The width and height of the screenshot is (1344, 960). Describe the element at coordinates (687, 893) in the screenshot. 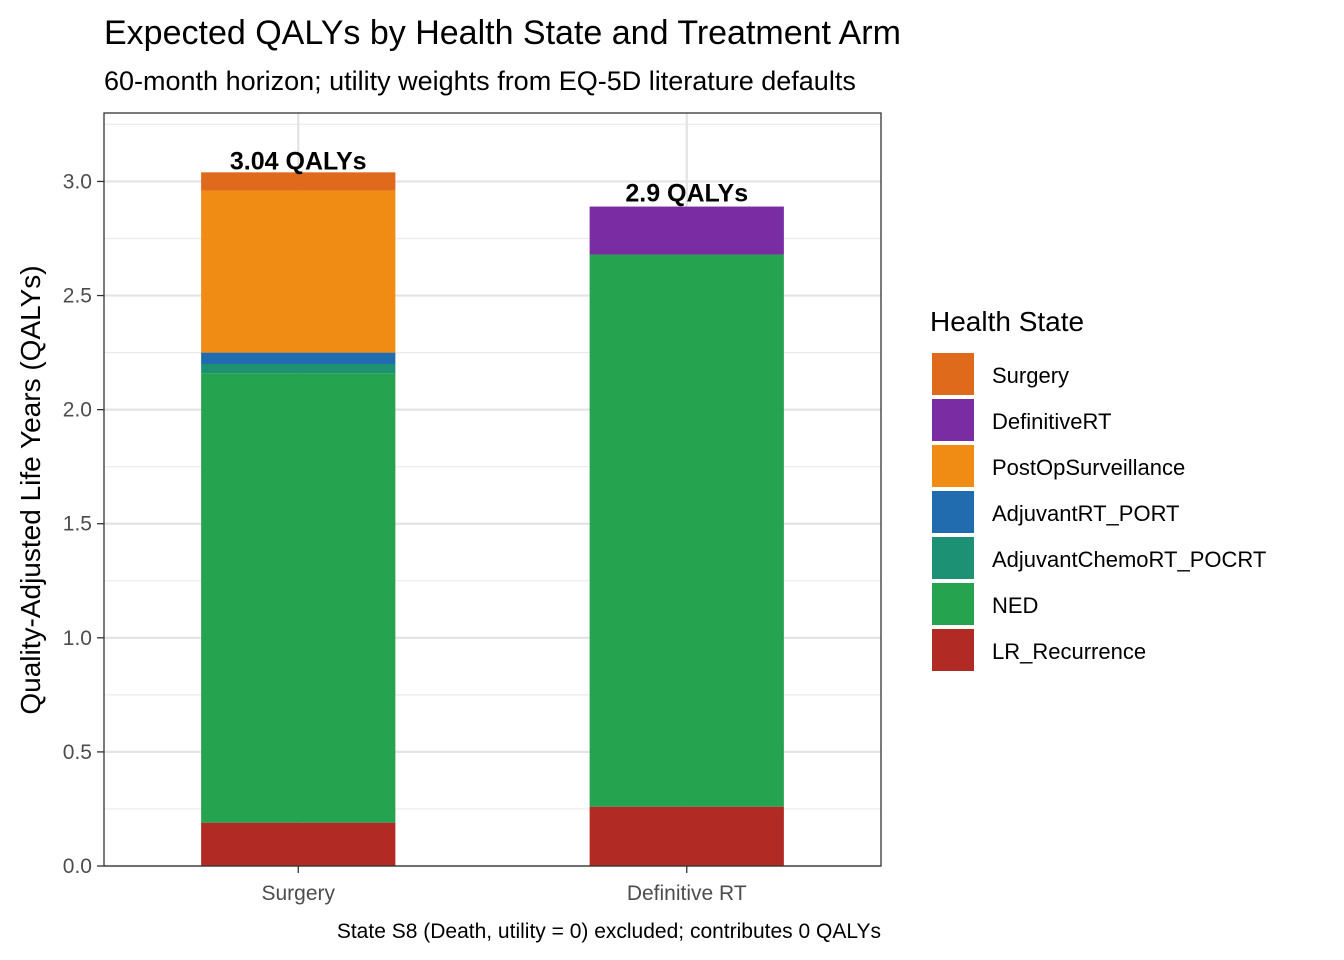

I see `x-tick-label: Definitive RT` at that location.